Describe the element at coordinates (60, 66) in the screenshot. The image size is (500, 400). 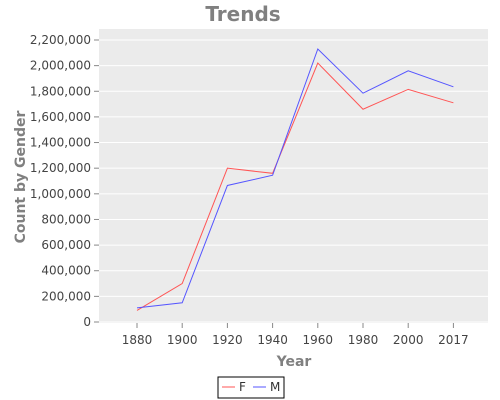
I see `y-tick-label: 2,000,000` at that location.